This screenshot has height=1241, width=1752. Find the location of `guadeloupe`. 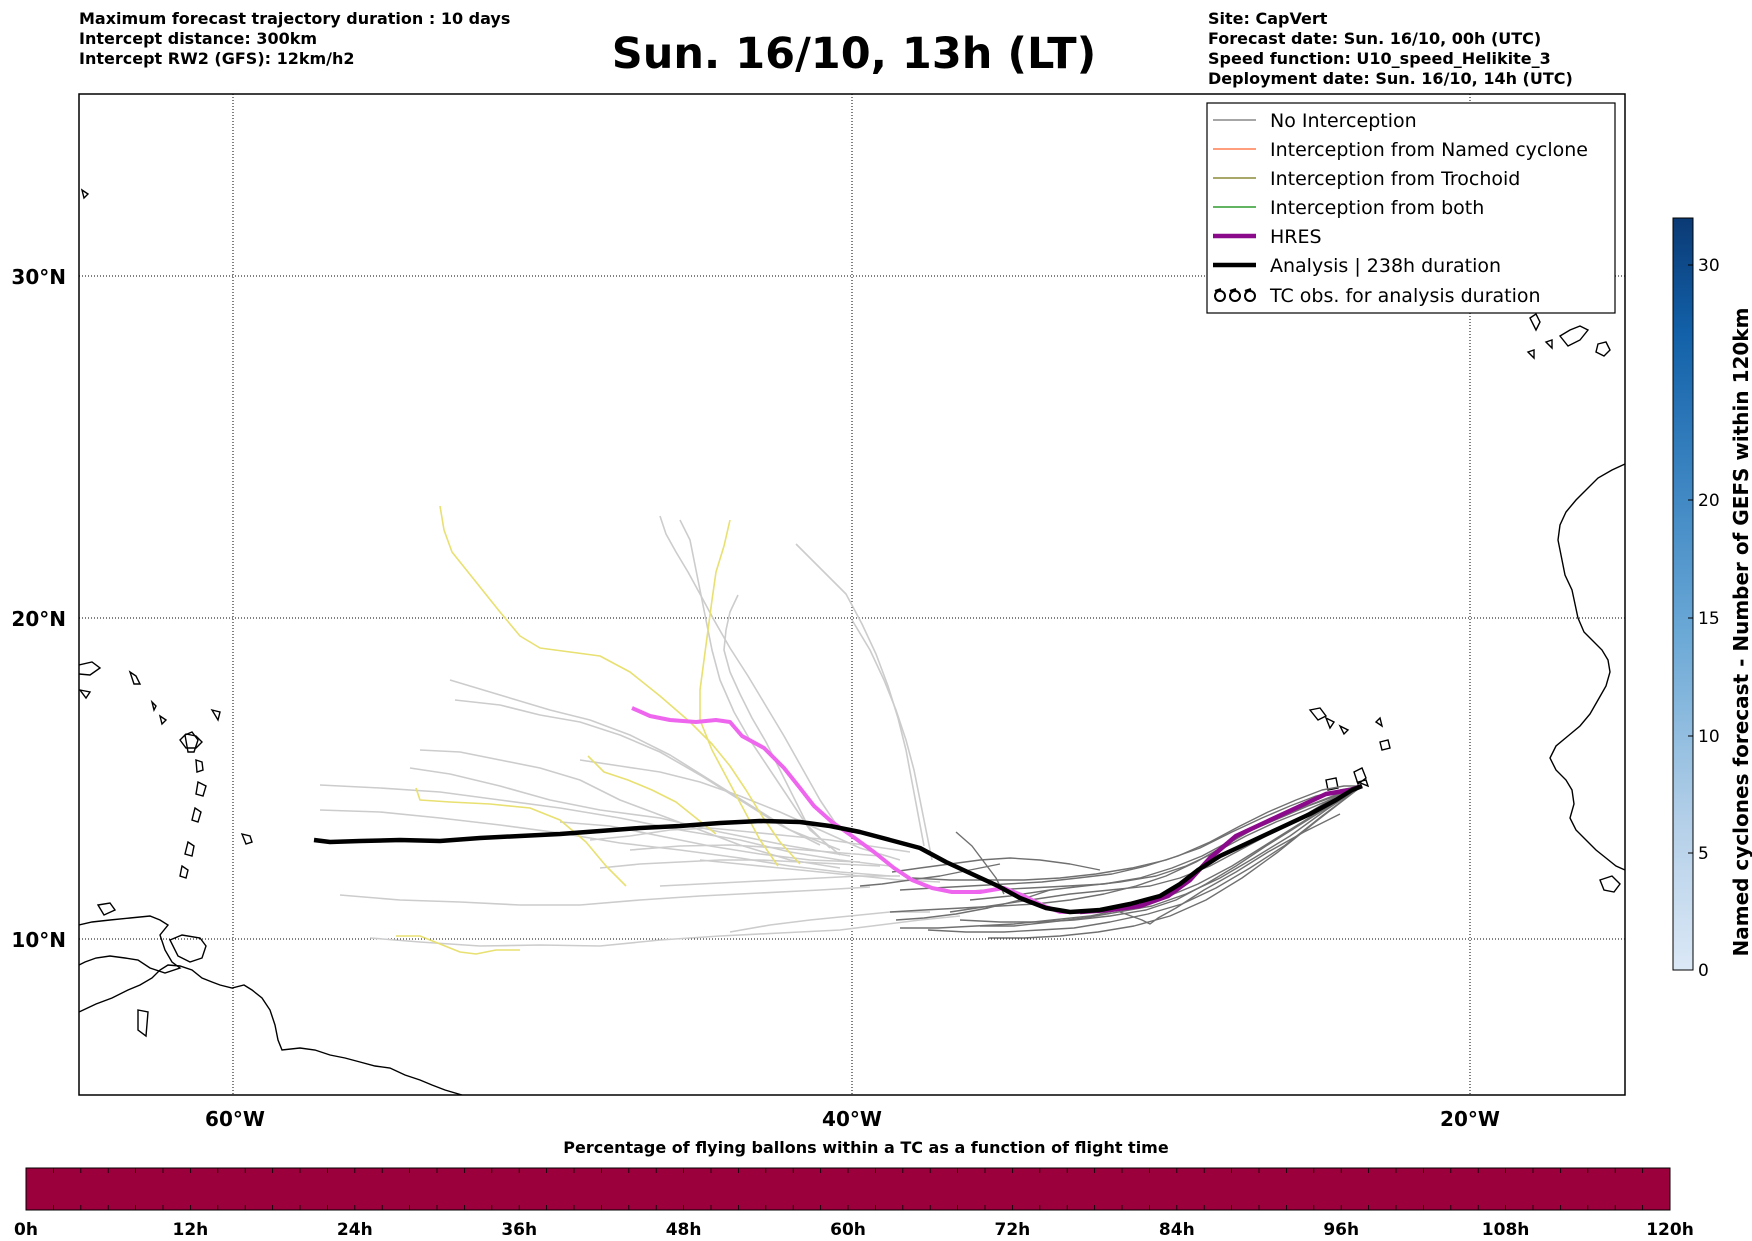

guadeloupe is located at coordinates (191, 741).